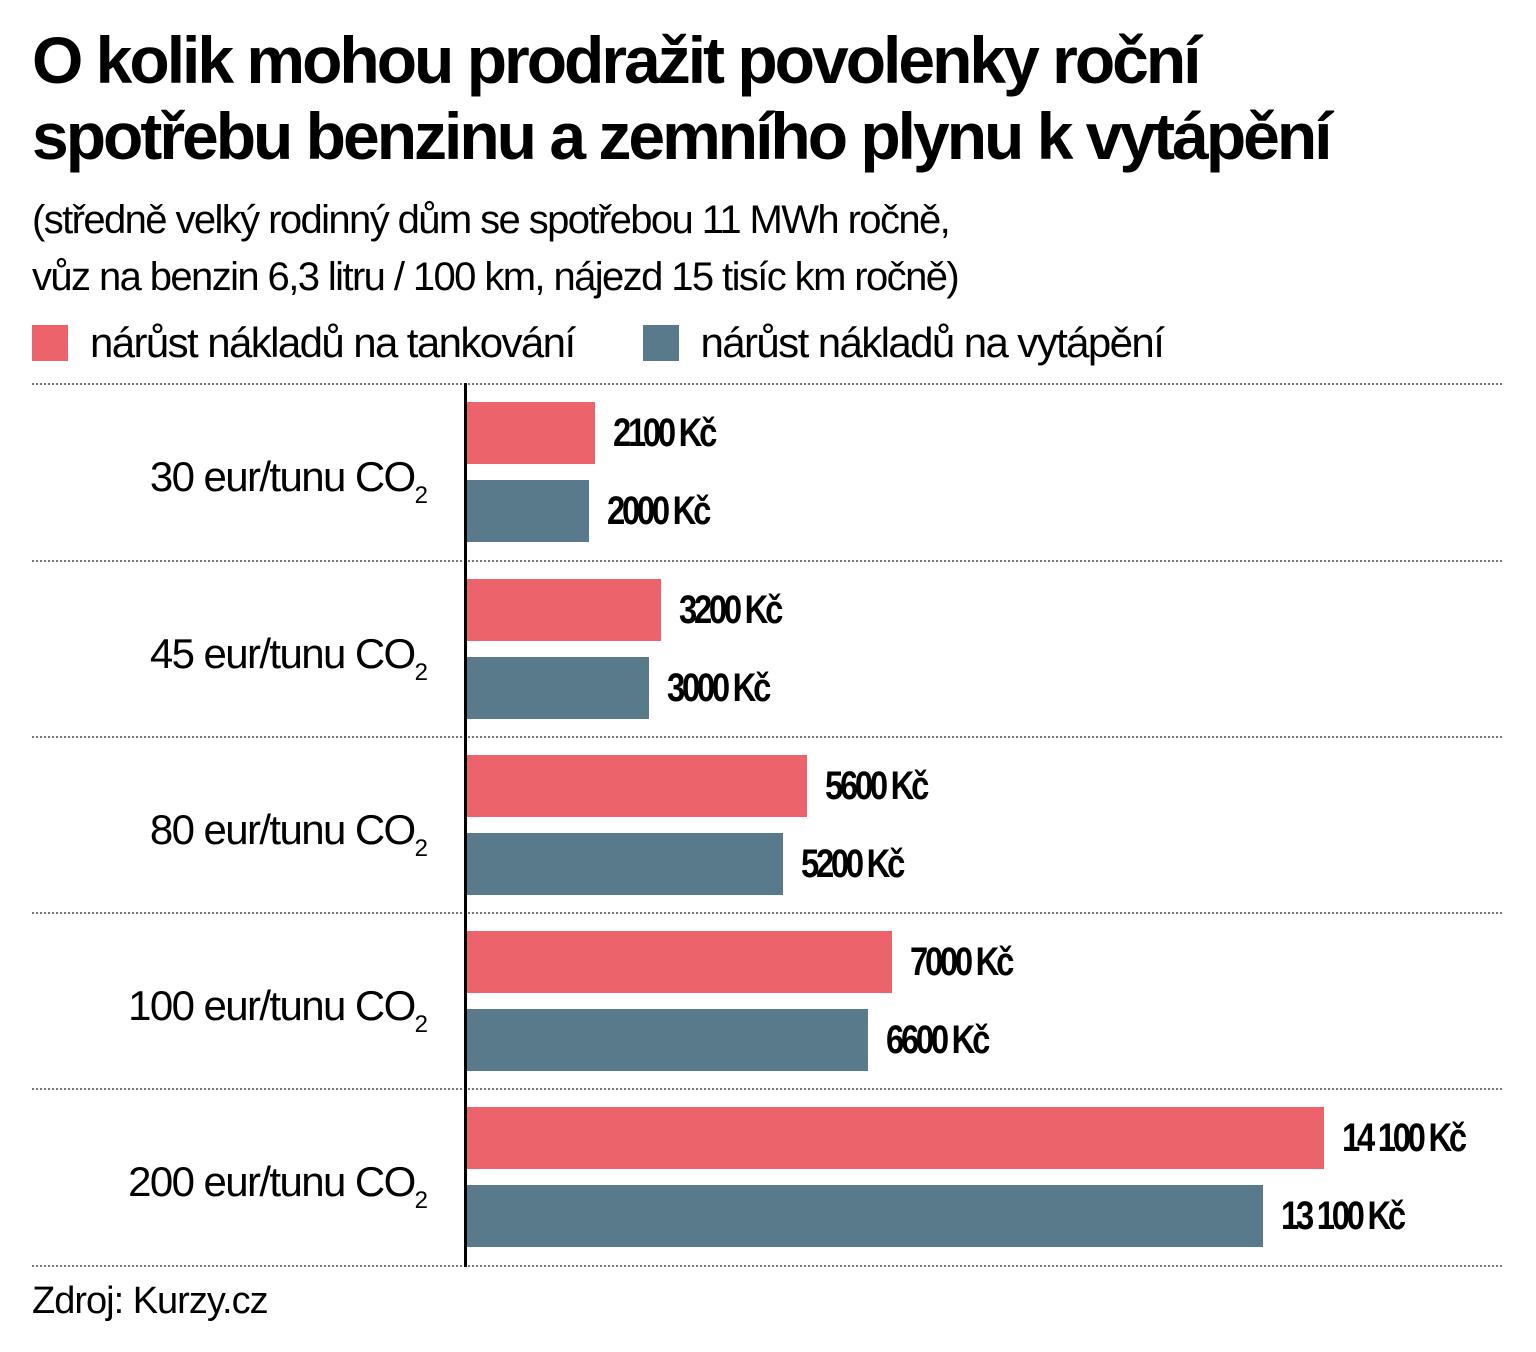  I want to click on legend-item-vytapeni: nárůst nákladů na vytápění, so click(903, 343).